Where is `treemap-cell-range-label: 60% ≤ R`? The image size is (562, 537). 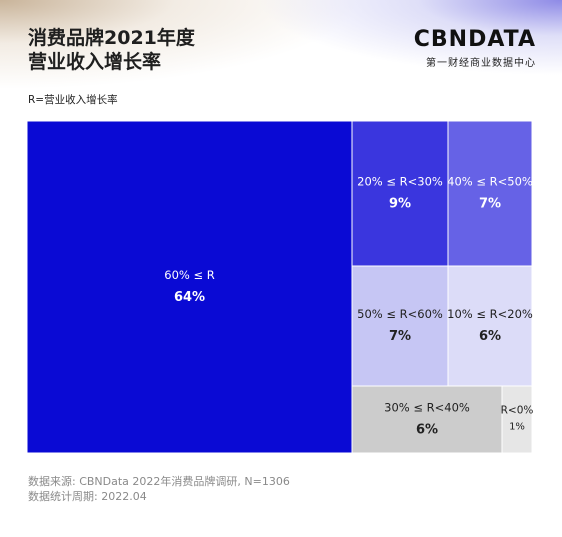
treemap-cell-range-label: 60% ≤ R is located at coordinates (189, 275).